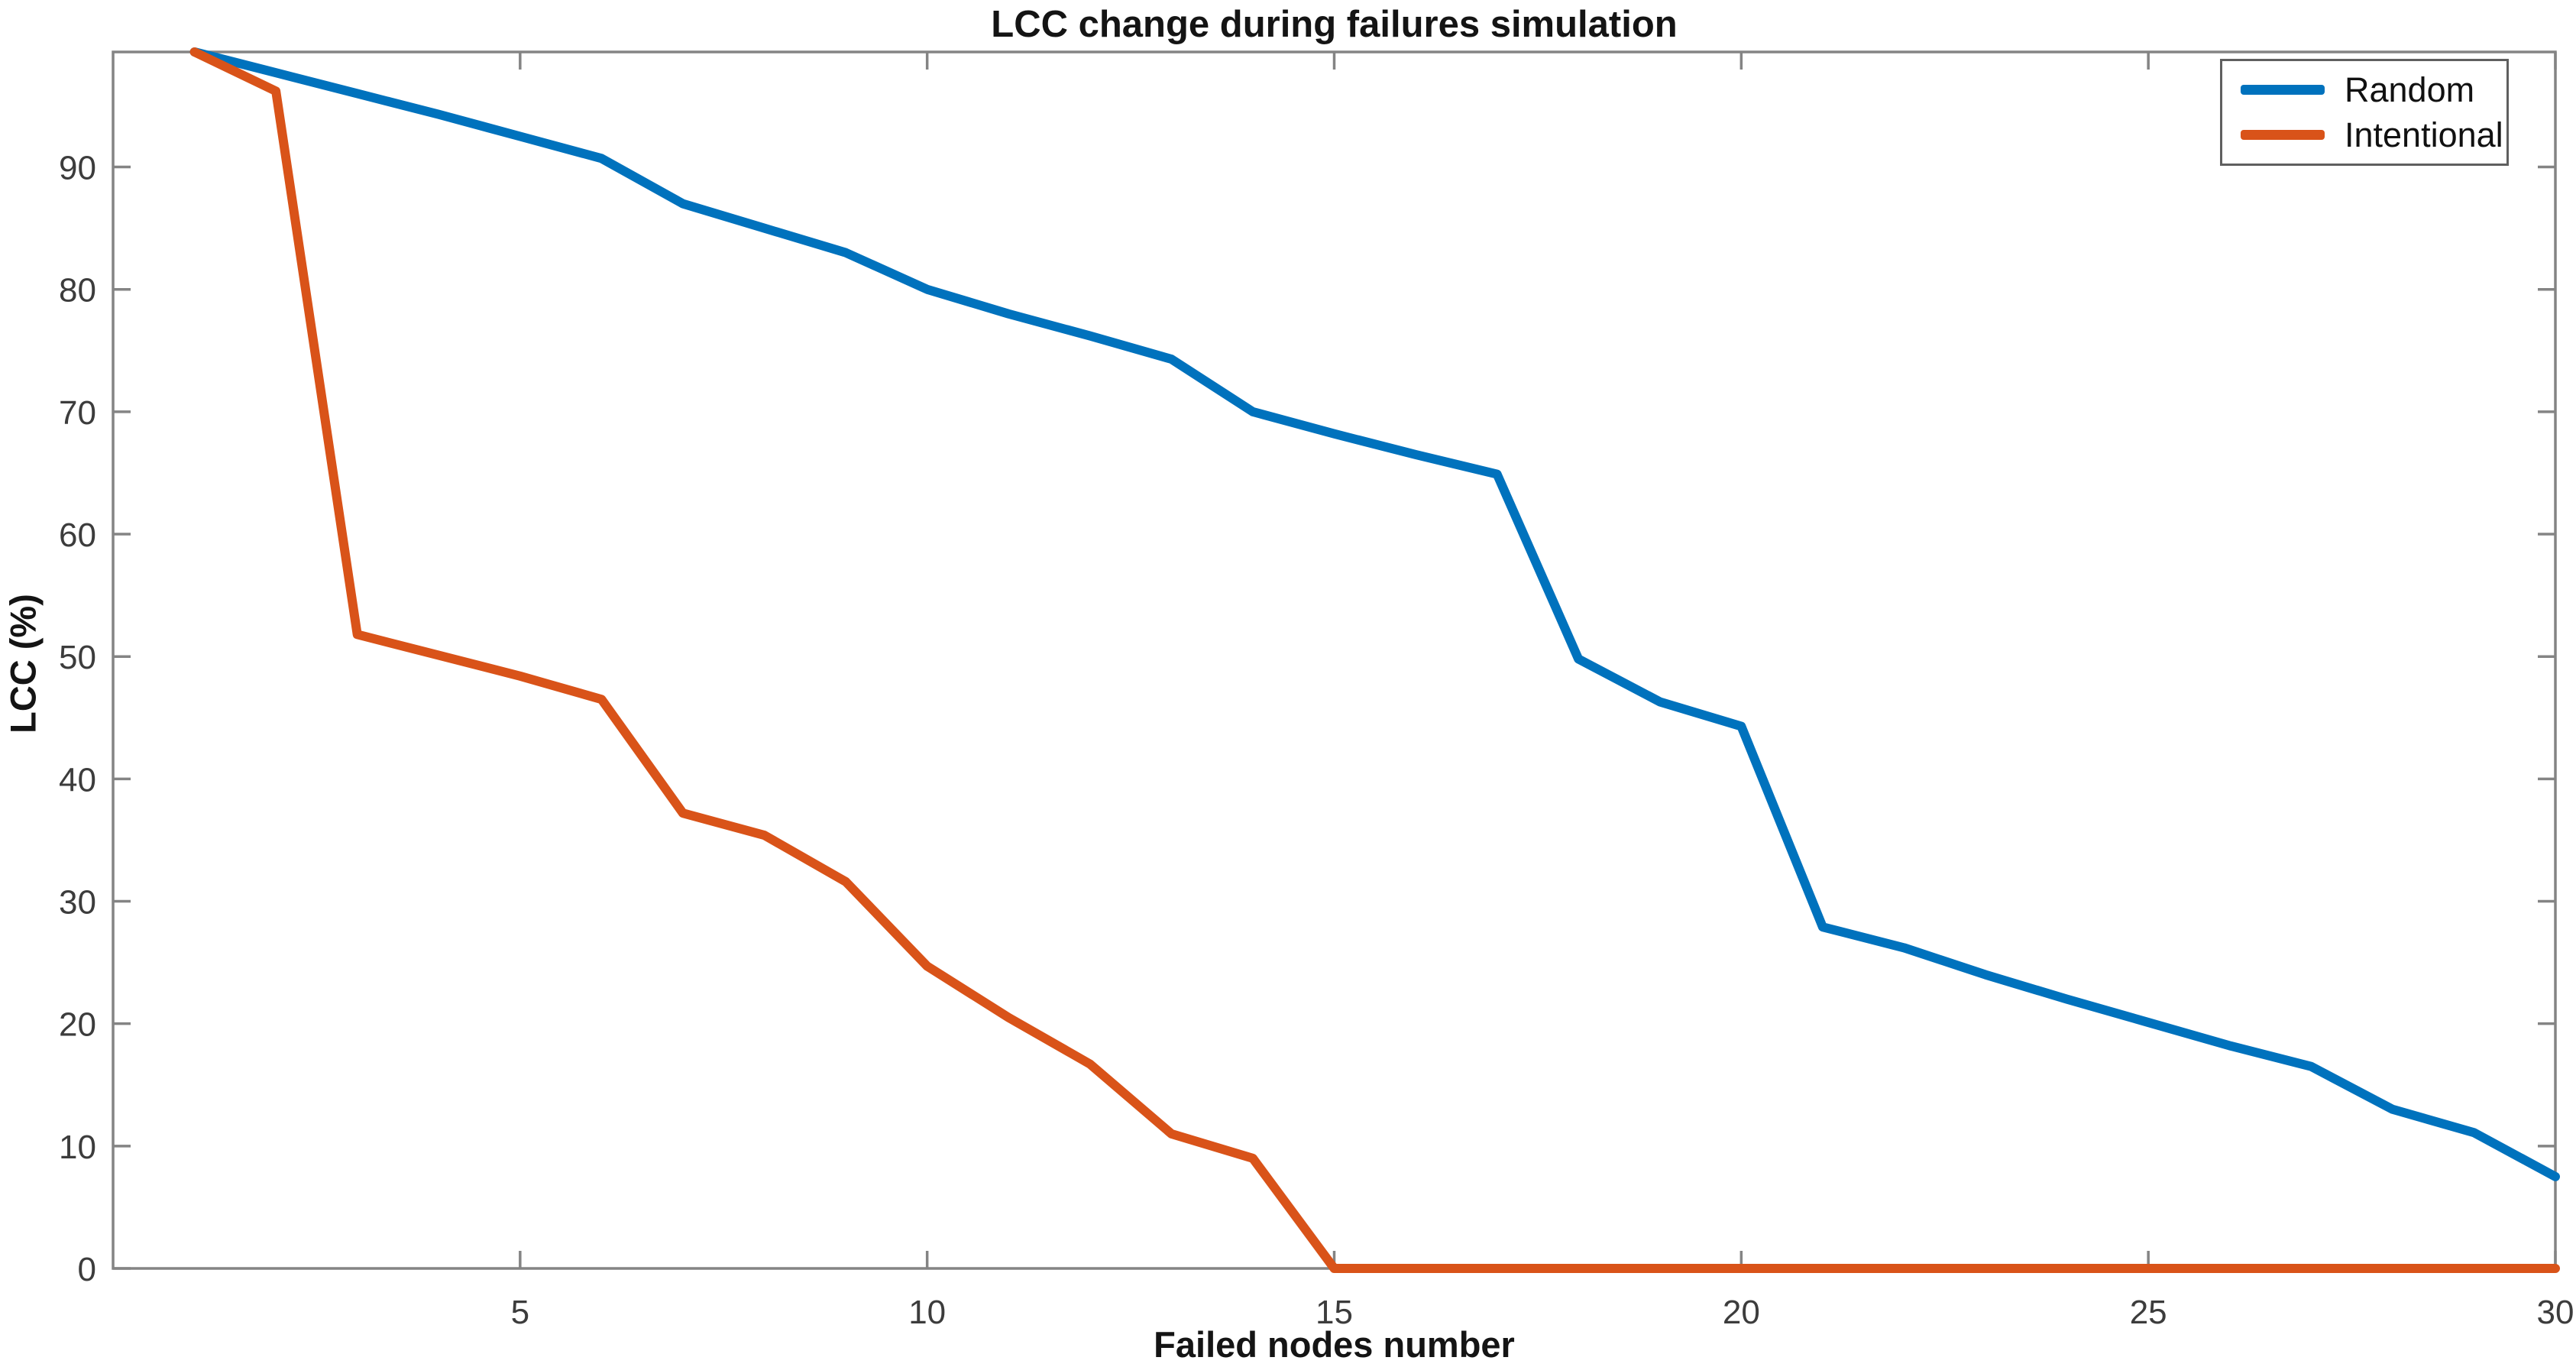 This screenshot has height=1367, width=2576. I want to click on y-tick-label: 0, so click(87, 1269).